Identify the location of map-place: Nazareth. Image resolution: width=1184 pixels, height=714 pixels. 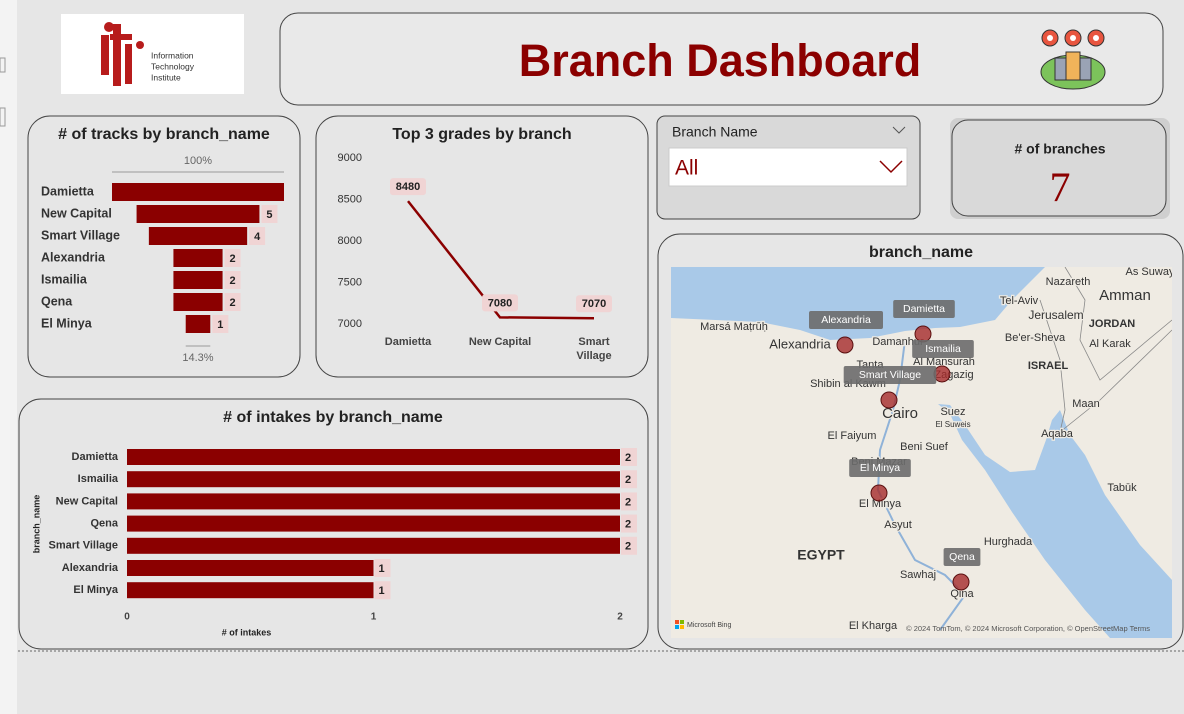
(1068, 282).